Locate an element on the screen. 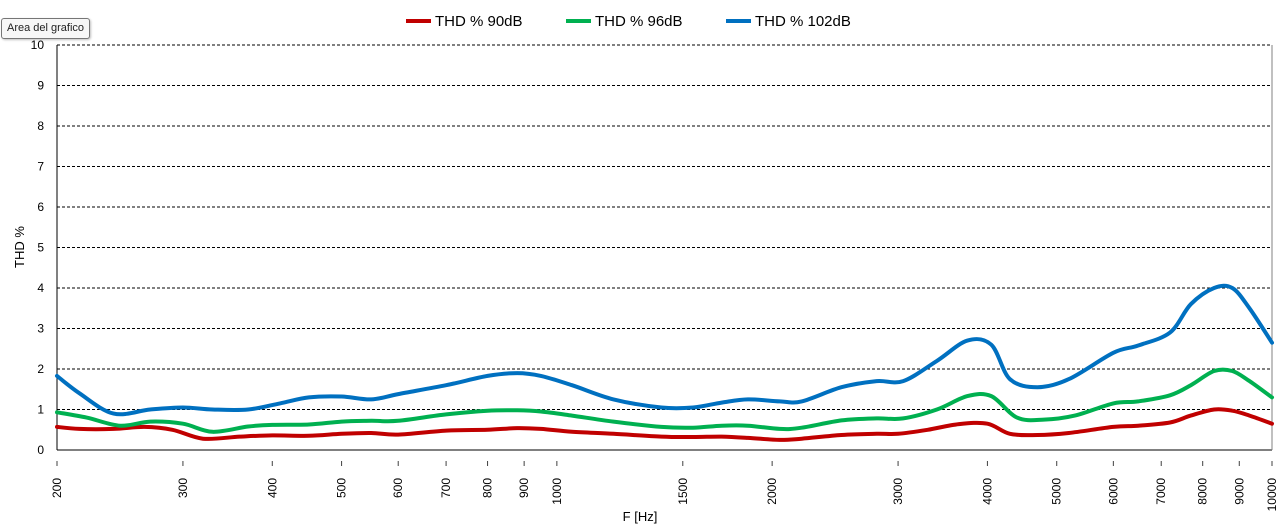  chart-area-tooltip: Area del grafico is located at coordinates (46, 28).